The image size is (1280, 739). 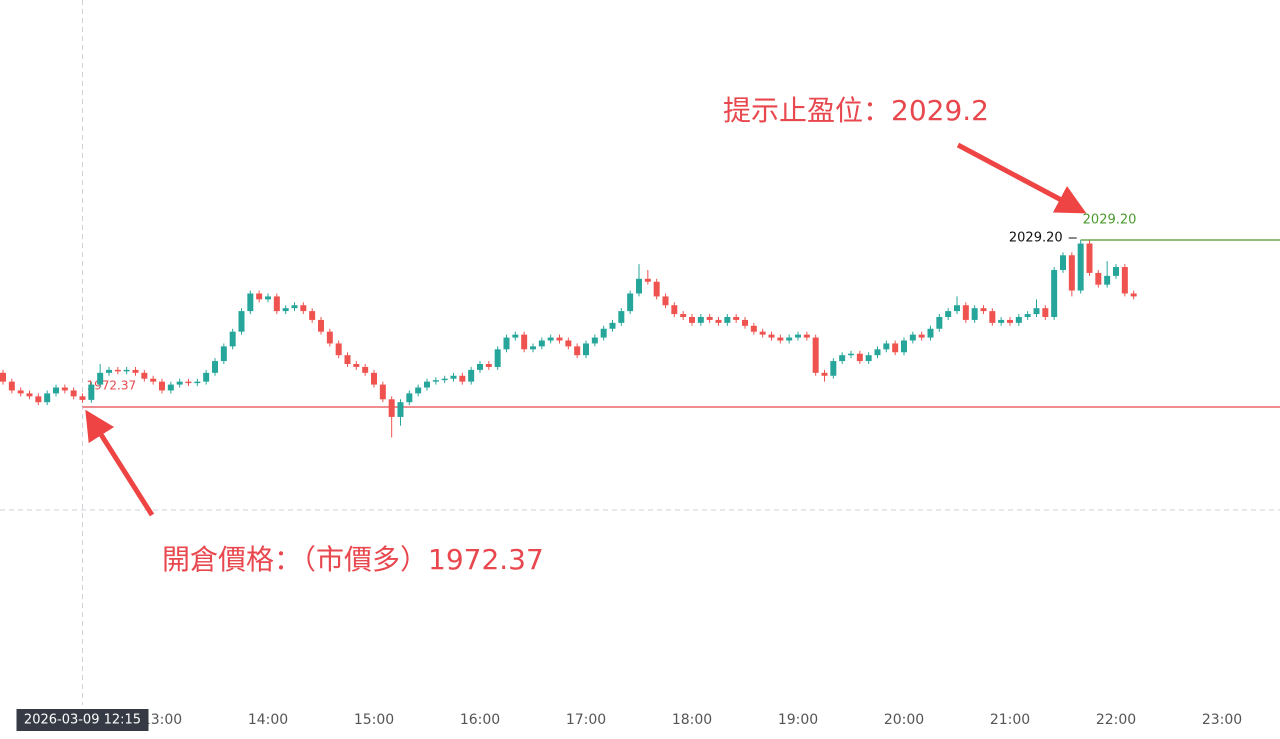 What do you see at coordinates (798, 720) in the screenshot?
I see `x-tick-label: 19:00` at bounding box center [798, 720].